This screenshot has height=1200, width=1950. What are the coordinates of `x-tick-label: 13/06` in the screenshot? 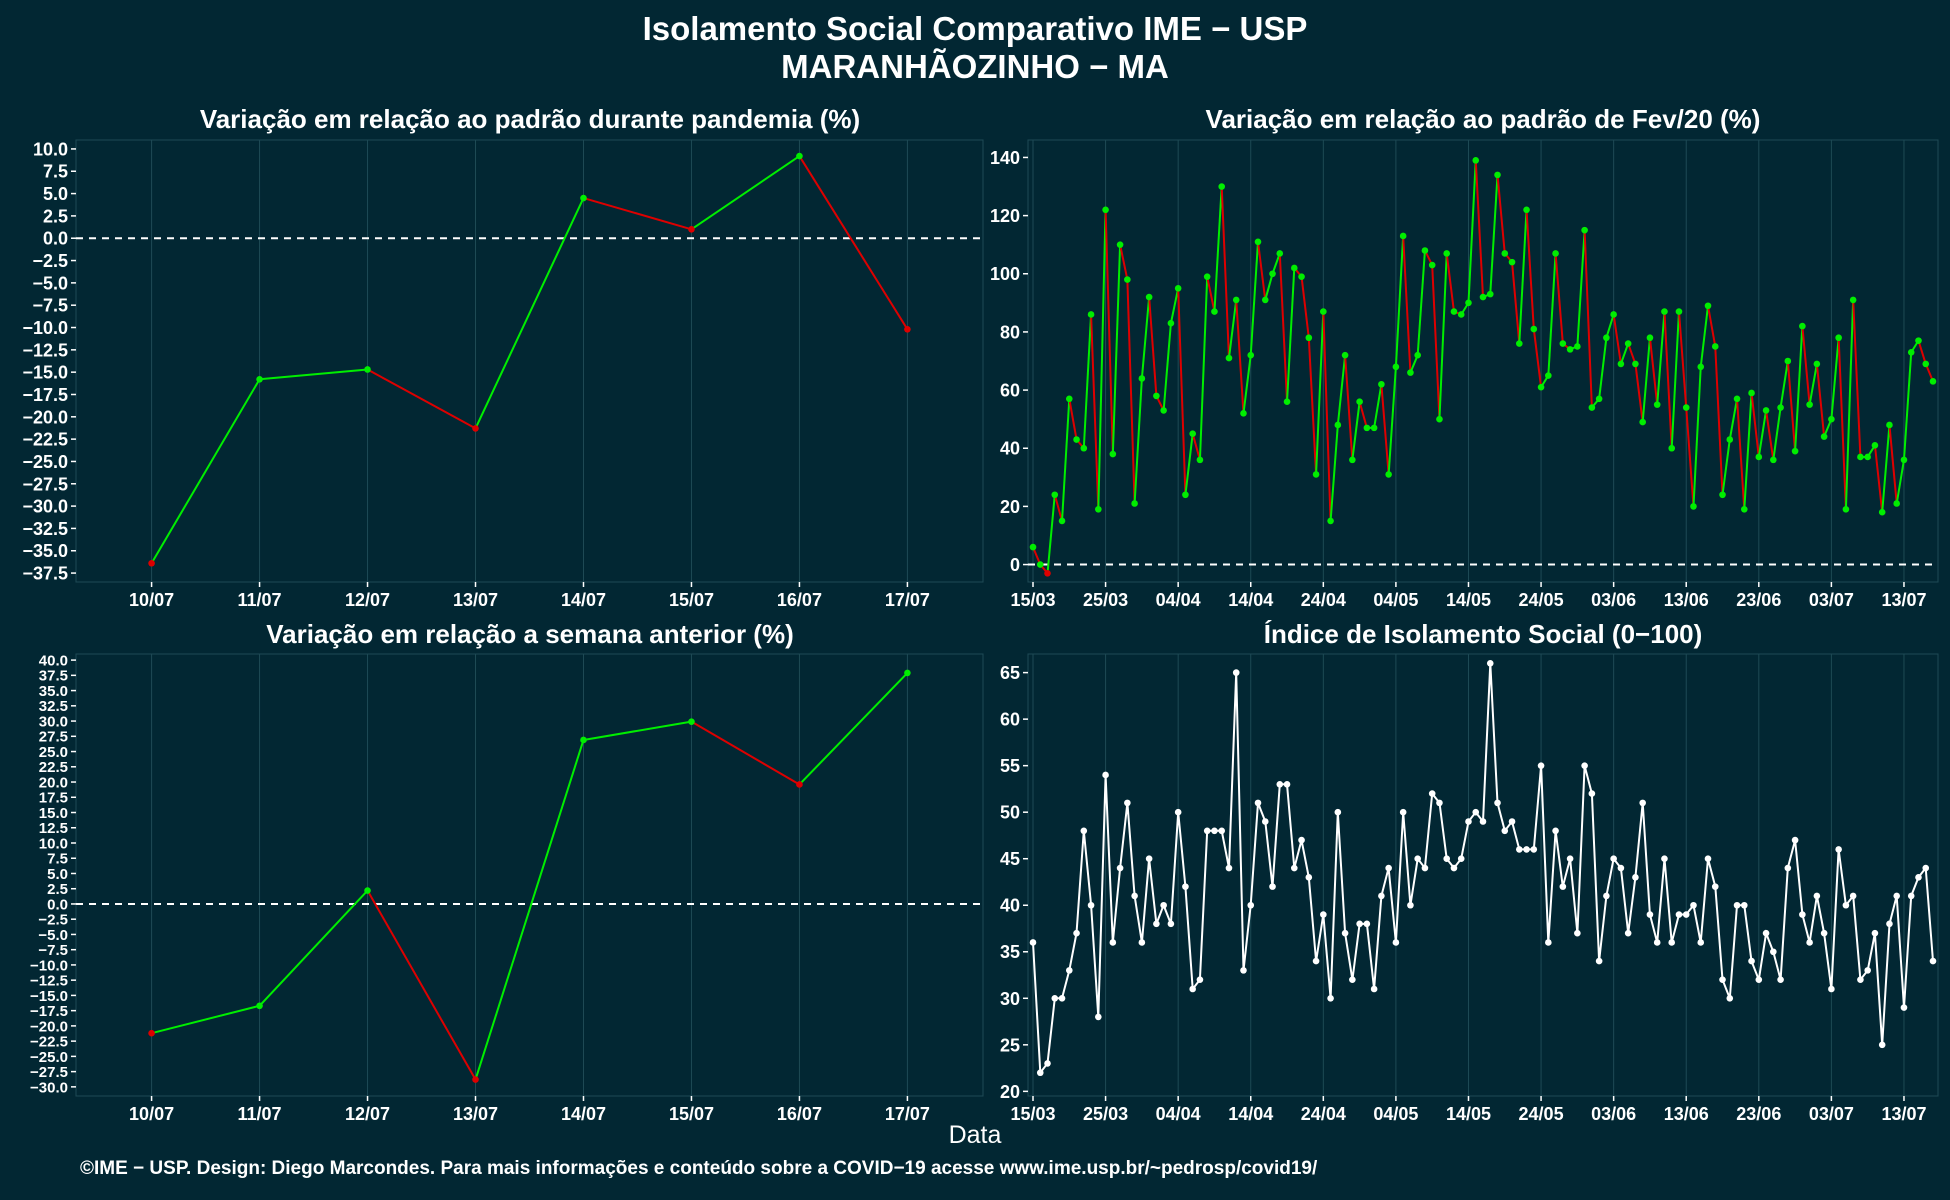 It's located at (1686, 1114).